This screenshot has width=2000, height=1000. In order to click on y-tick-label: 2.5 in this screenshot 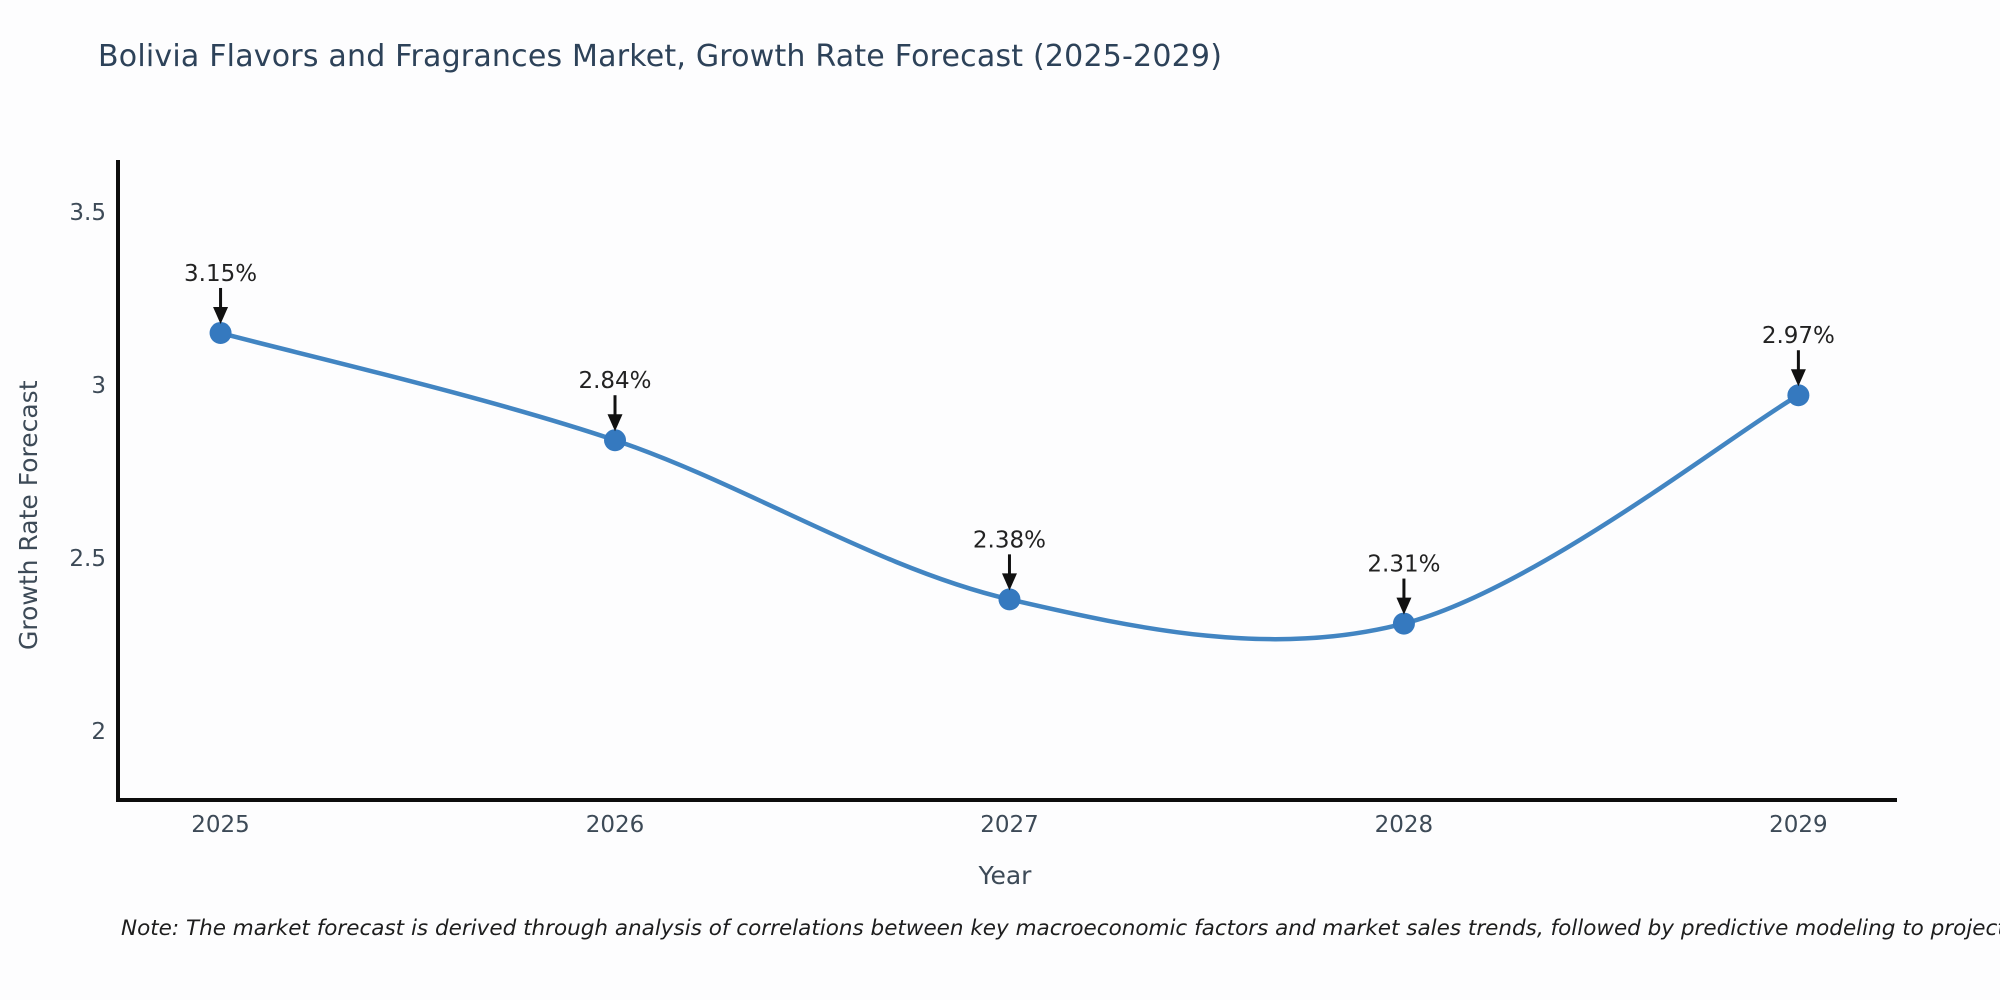, I will do `click(87, 559)`.